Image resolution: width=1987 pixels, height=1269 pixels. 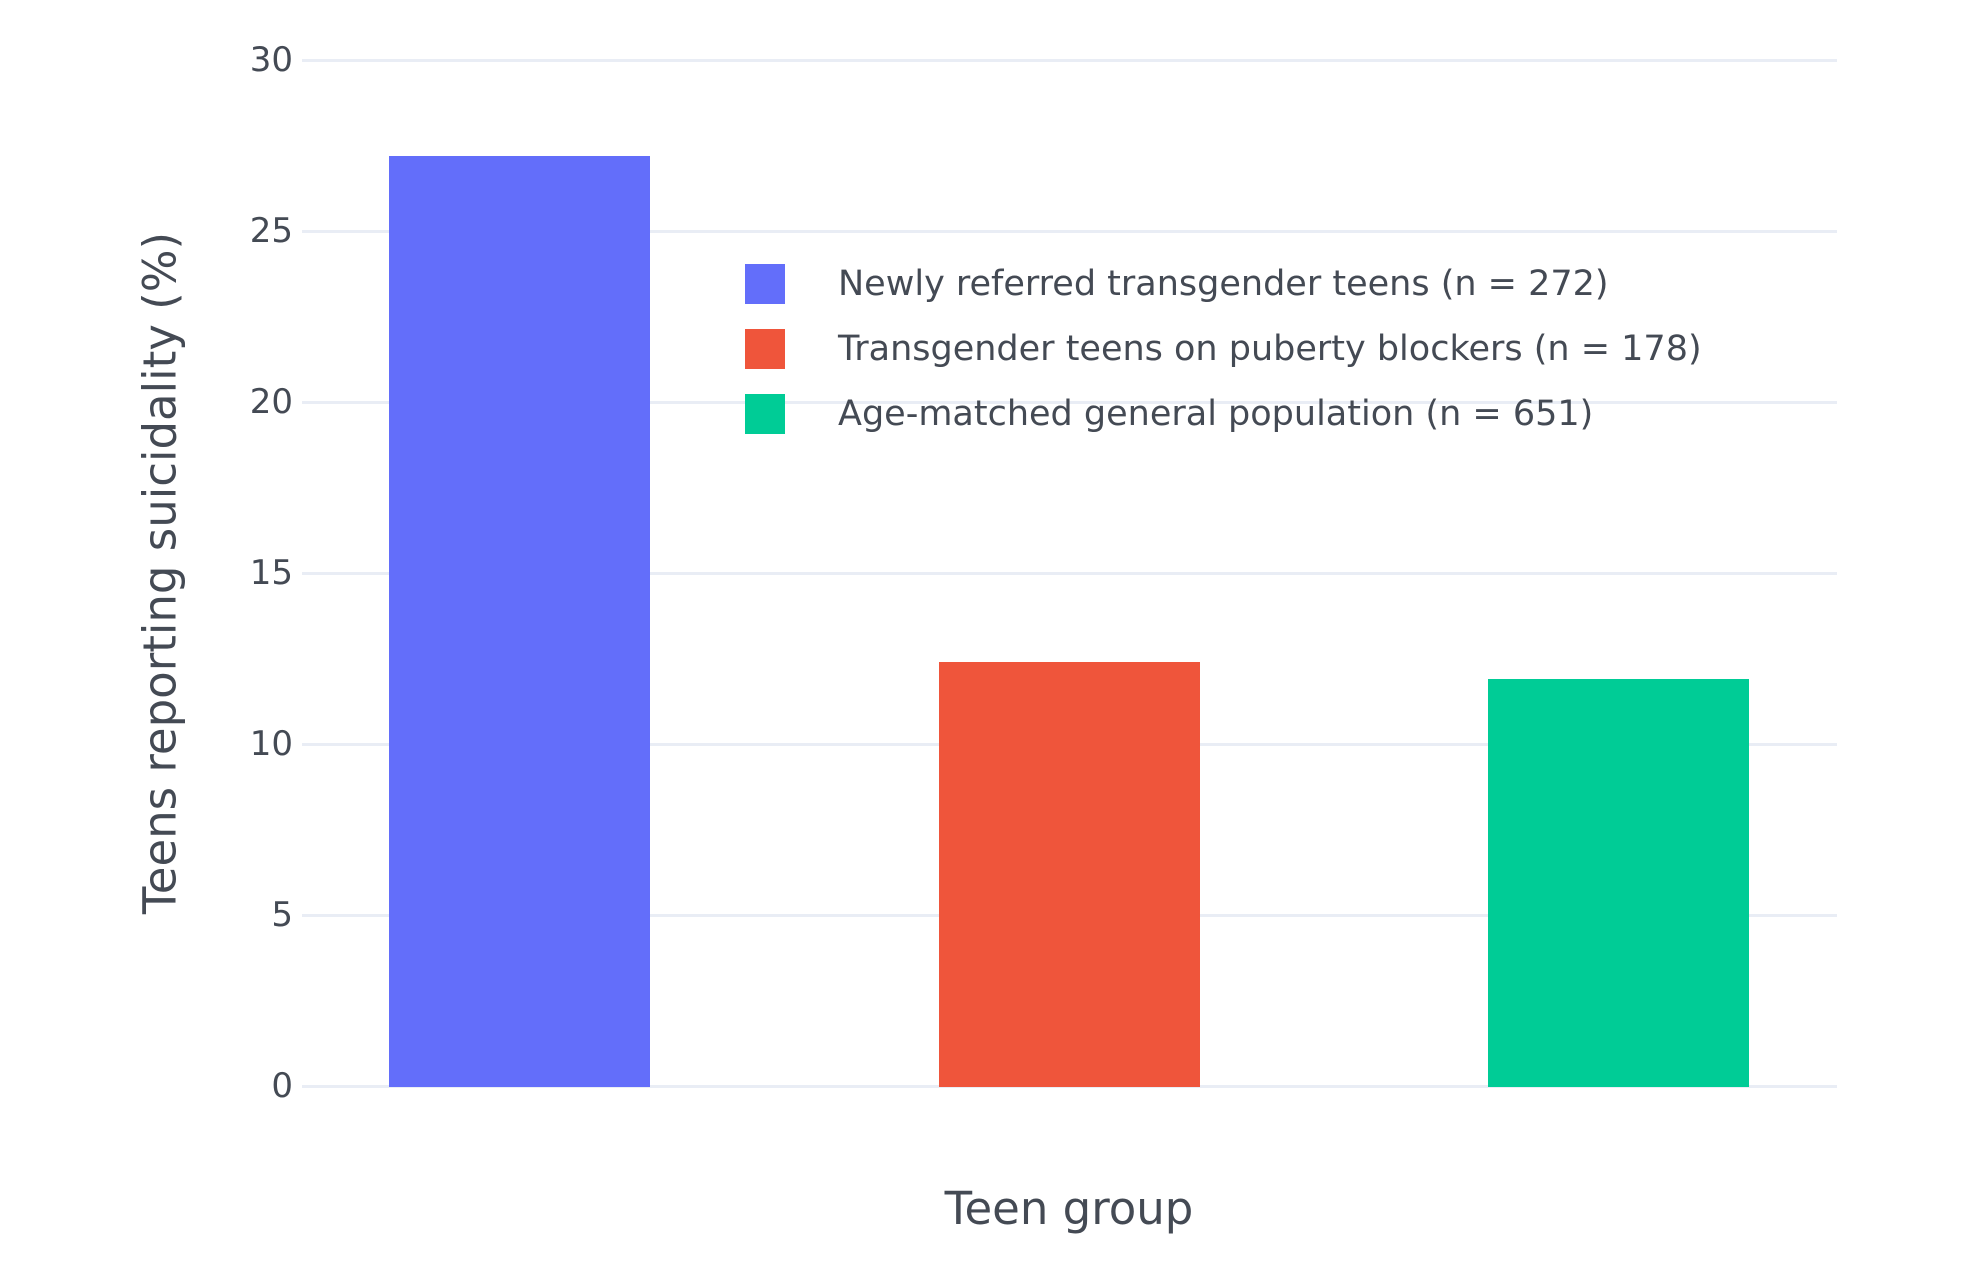 What do you see at coordinates (271, 60) in the screenshot?
I see `y-tick-label: 30` at bounding box center [271, 60].